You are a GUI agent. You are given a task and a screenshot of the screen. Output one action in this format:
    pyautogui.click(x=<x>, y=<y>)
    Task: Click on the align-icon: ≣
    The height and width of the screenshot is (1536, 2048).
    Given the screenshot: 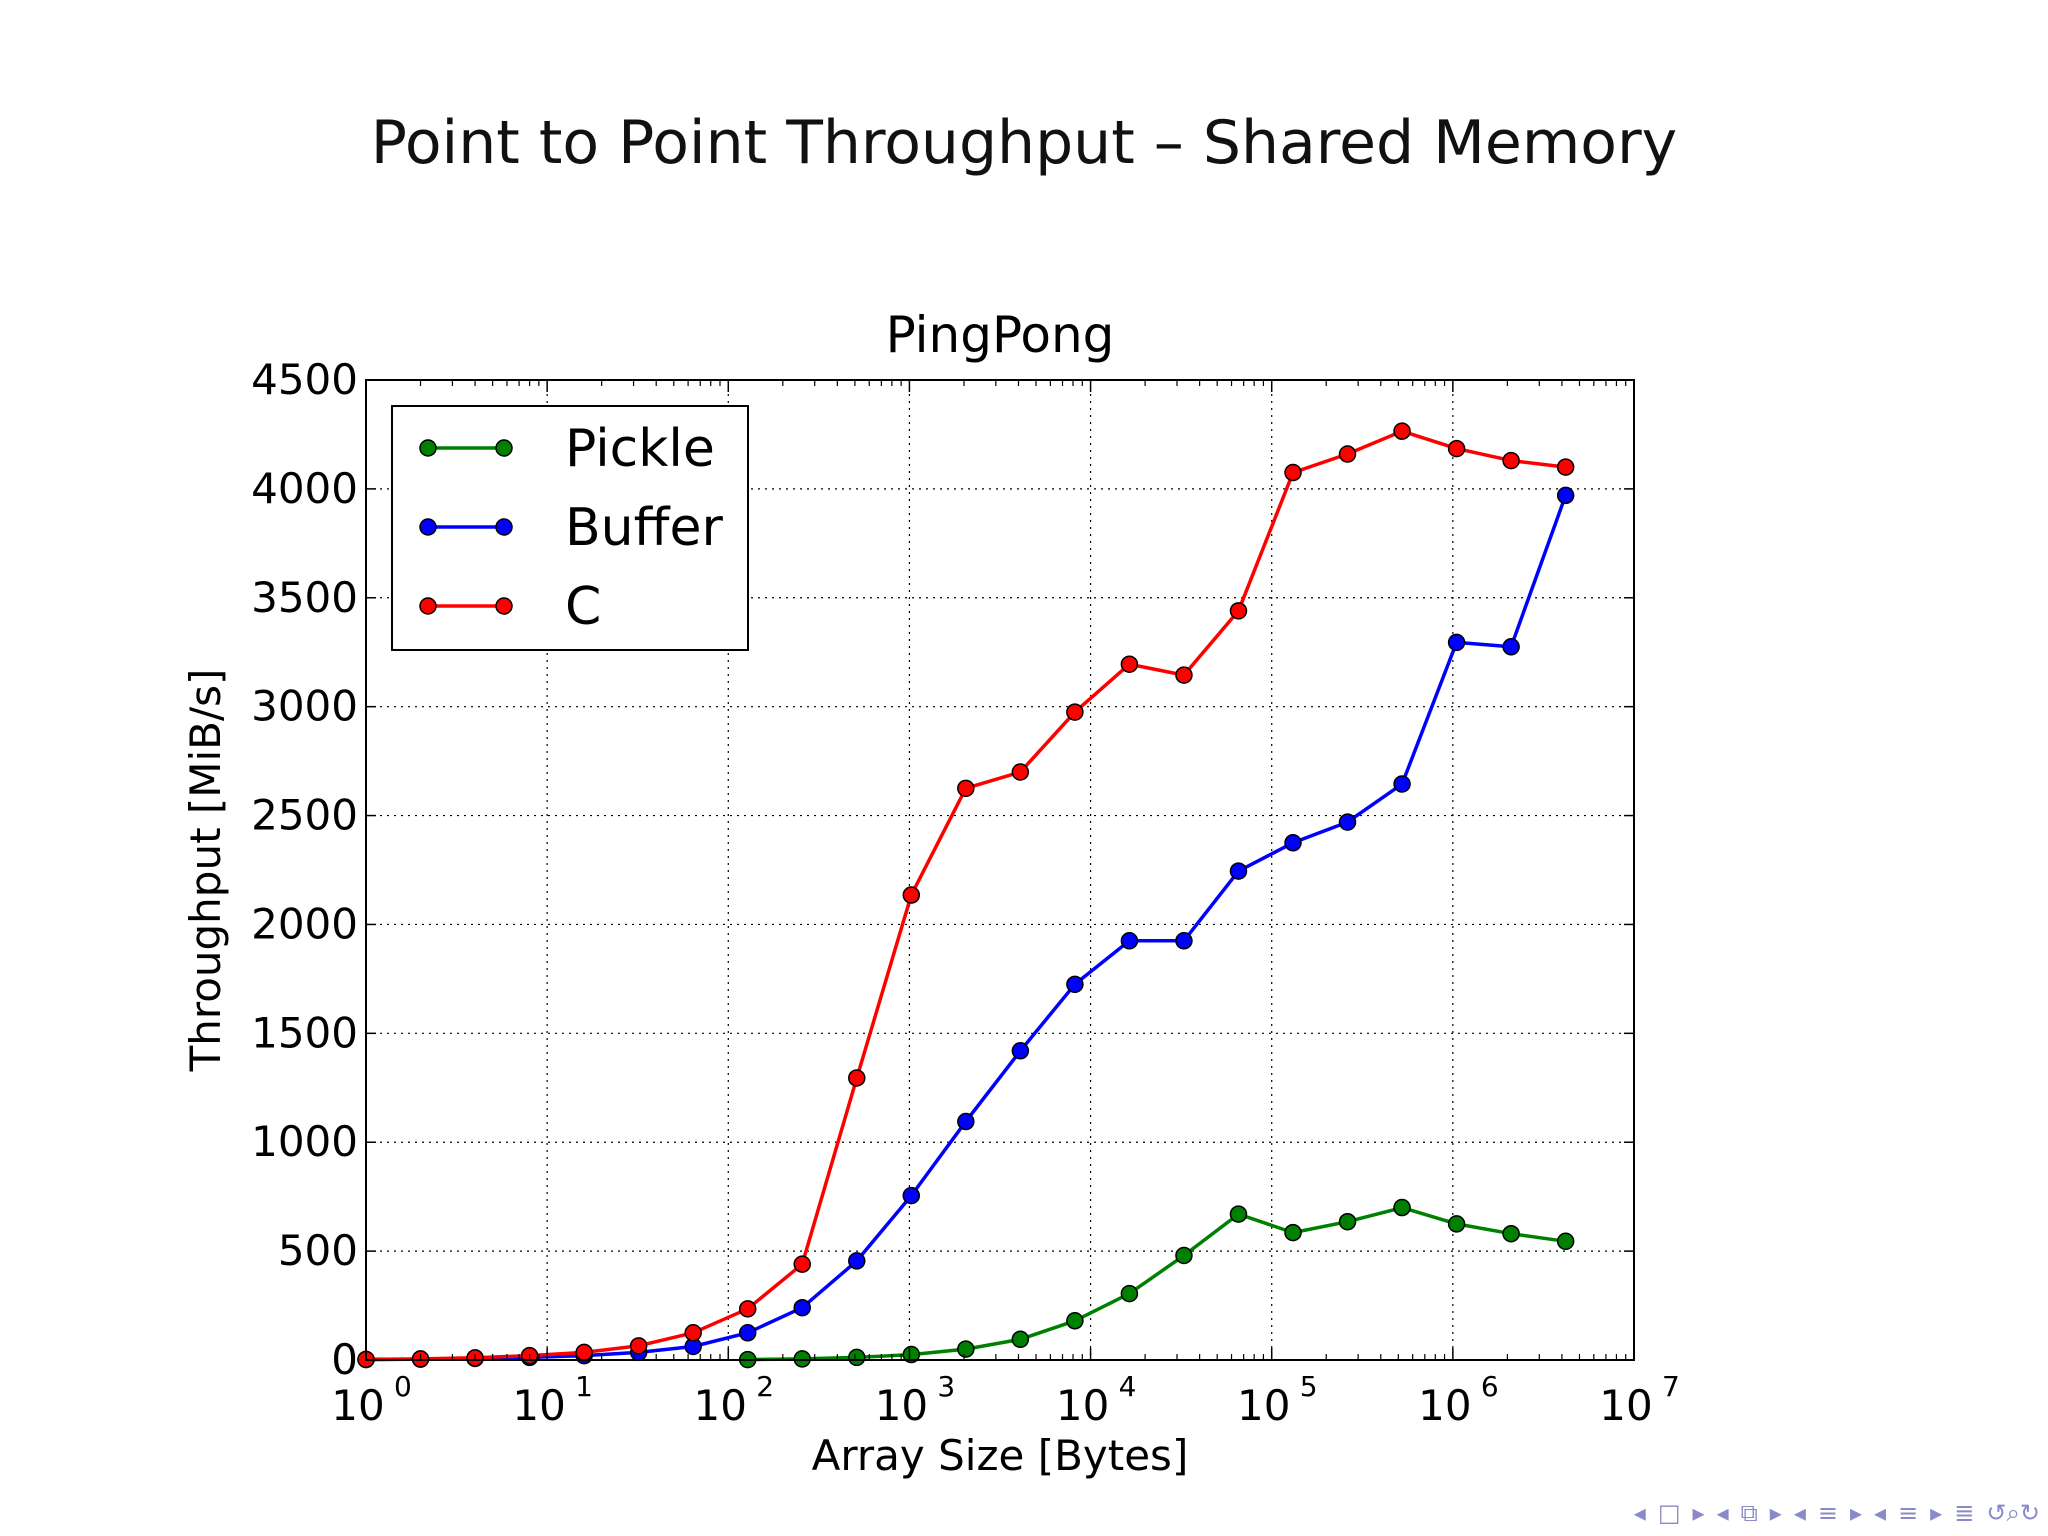 What is the action you would take?
    pyautogui.click(x=1964, y=1513)
    